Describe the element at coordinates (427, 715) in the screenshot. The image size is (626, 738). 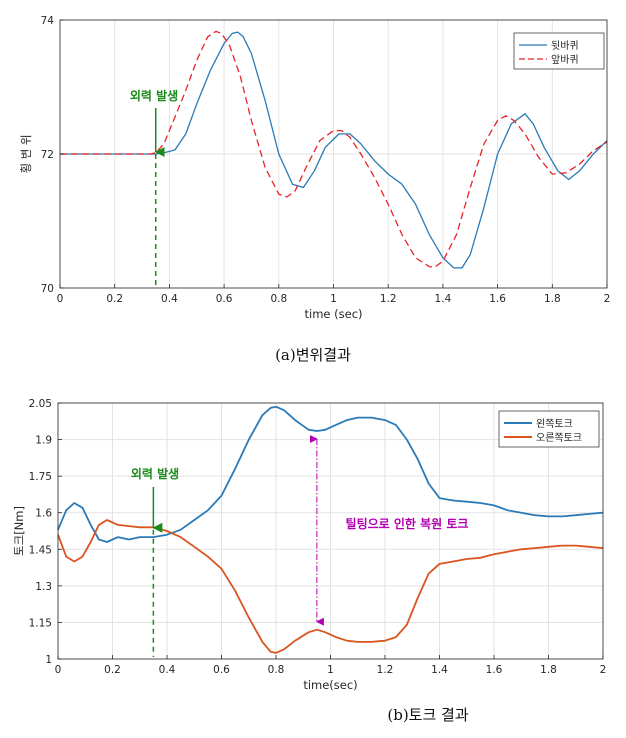
I see `figure-caption: (b)토크 결과` at that location.